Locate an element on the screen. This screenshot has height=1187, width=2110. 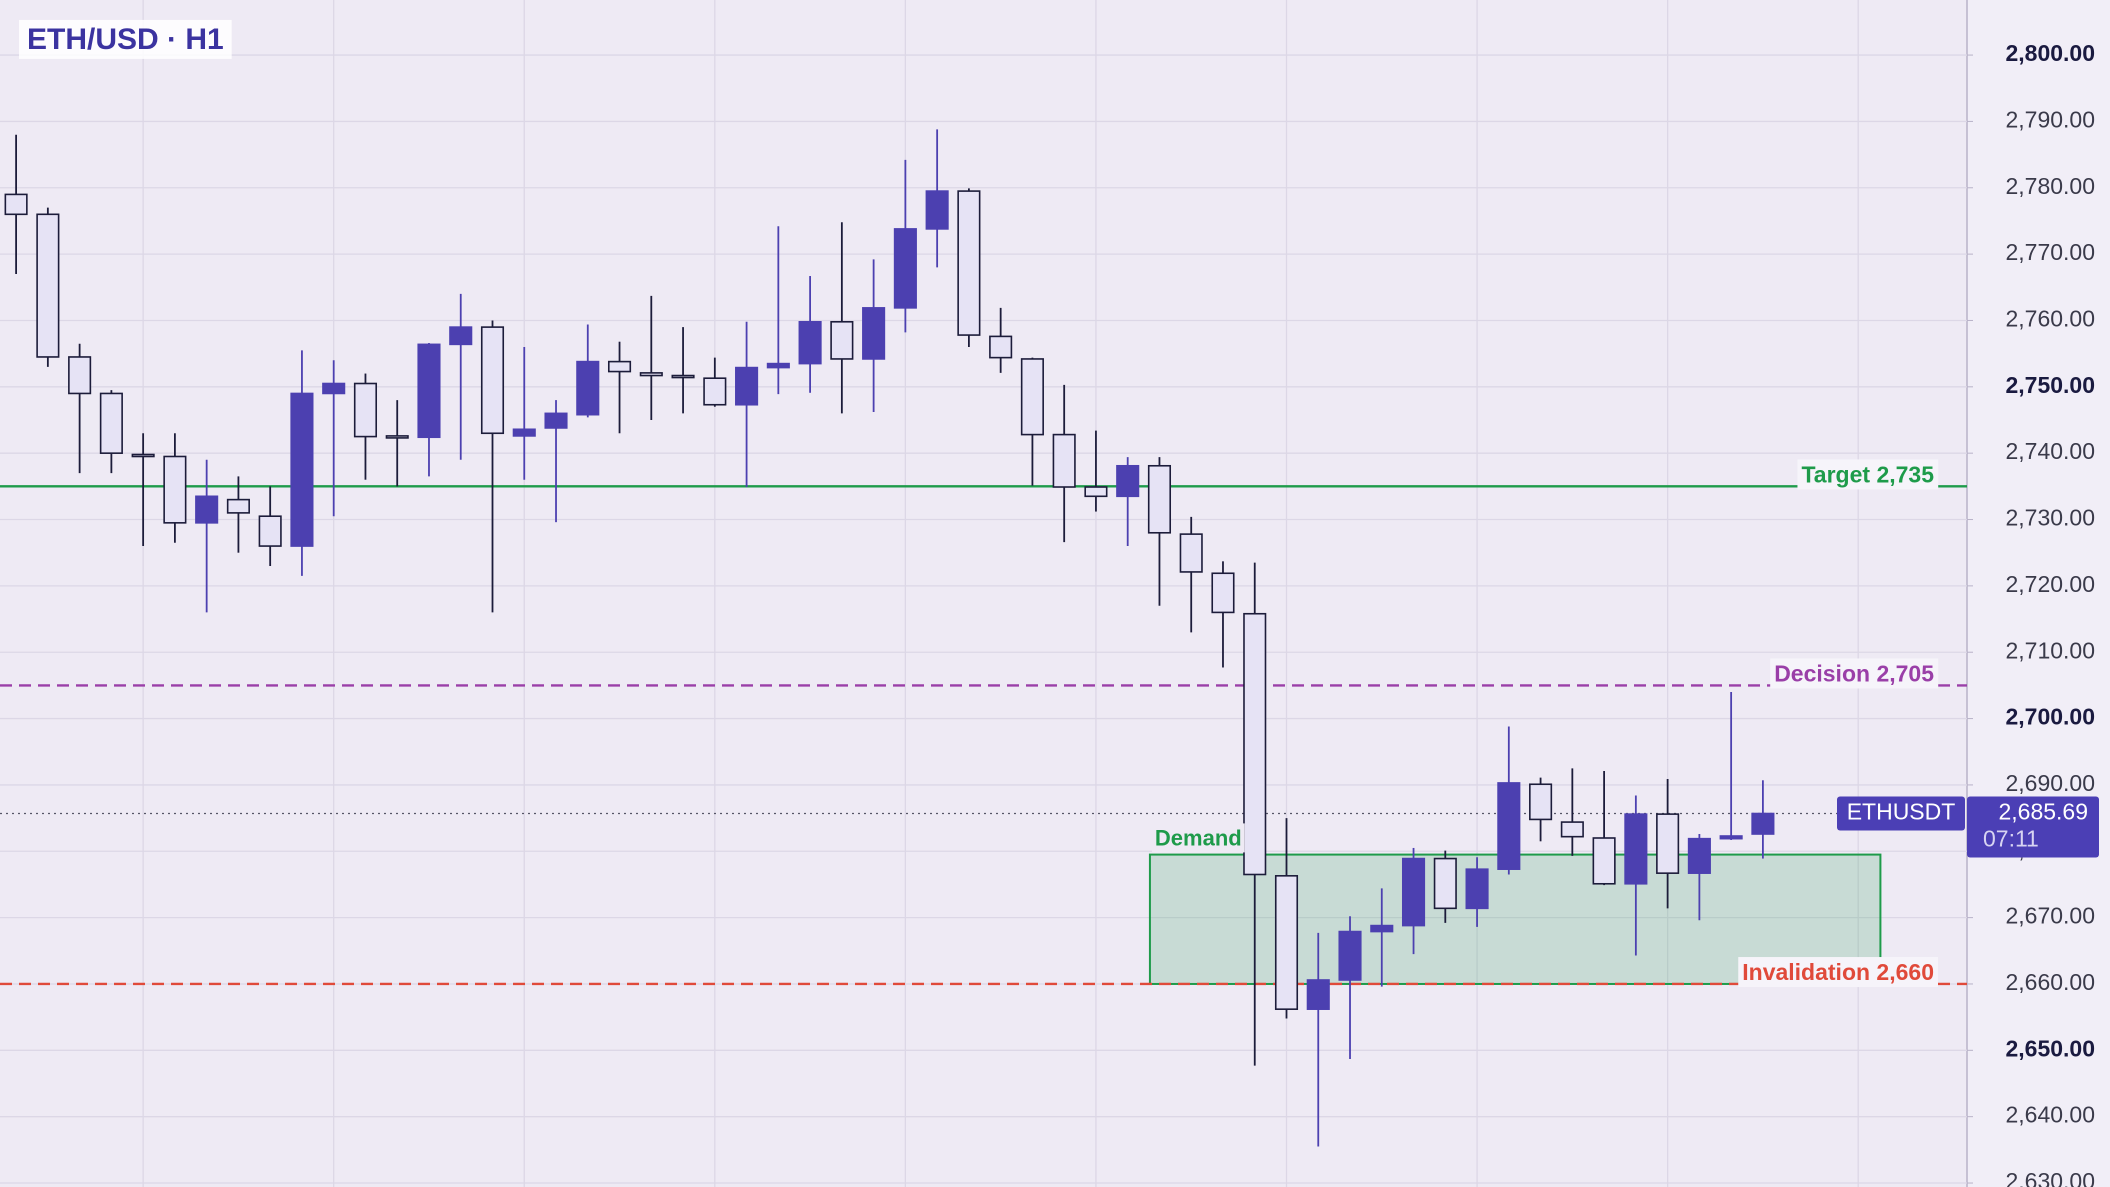
y-tick-label: 2,700.00 is located at coordinates (2050, 717).